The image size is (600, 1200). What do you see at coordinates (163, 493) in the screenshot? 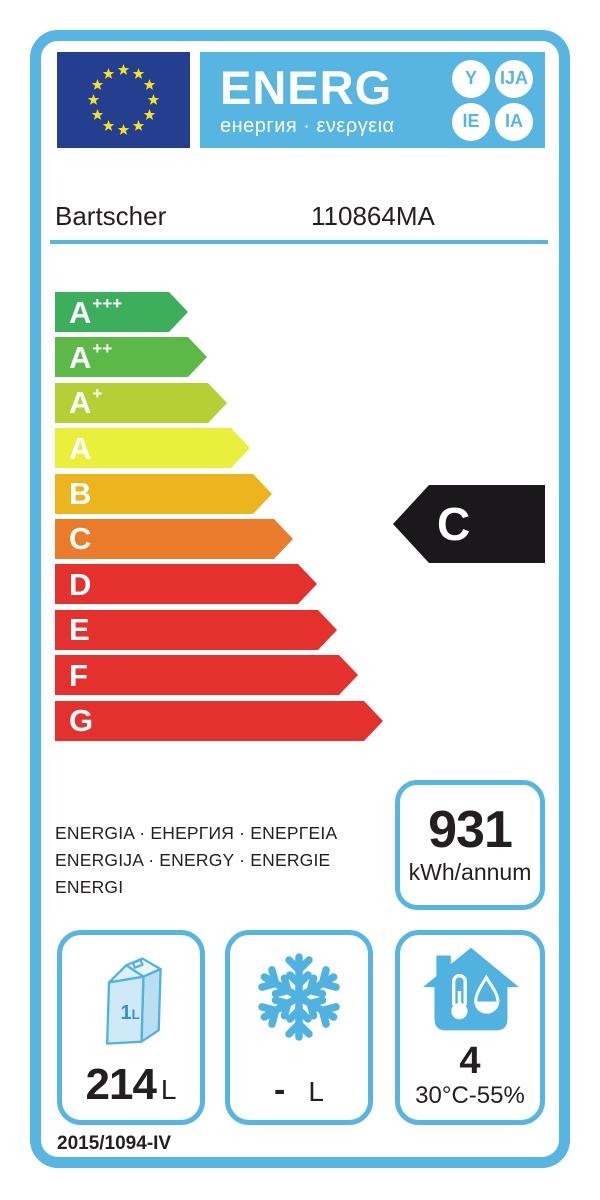
I see `grade-arrow-b: B` at bounding box center [163, 493].